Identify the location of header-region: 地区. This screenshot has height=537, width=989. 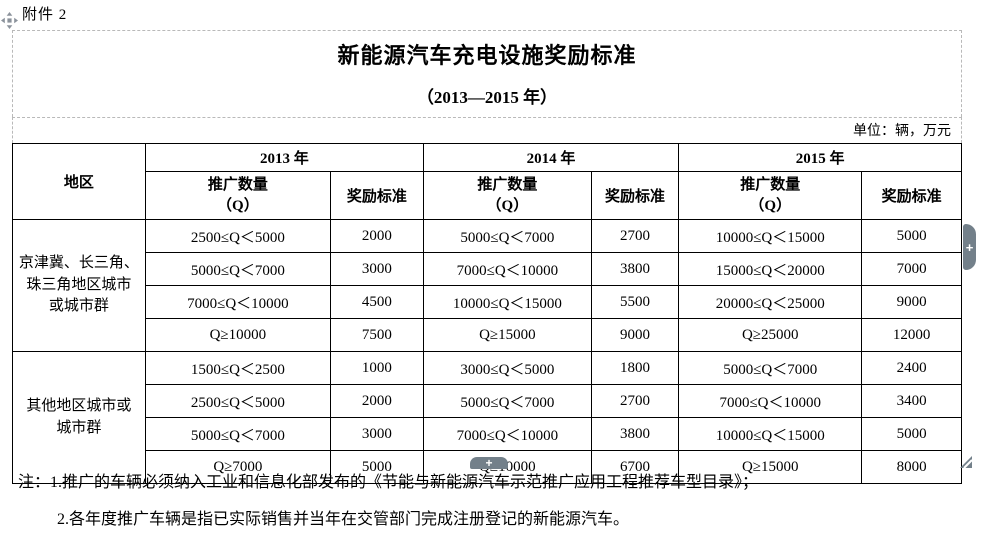
(79, 181).